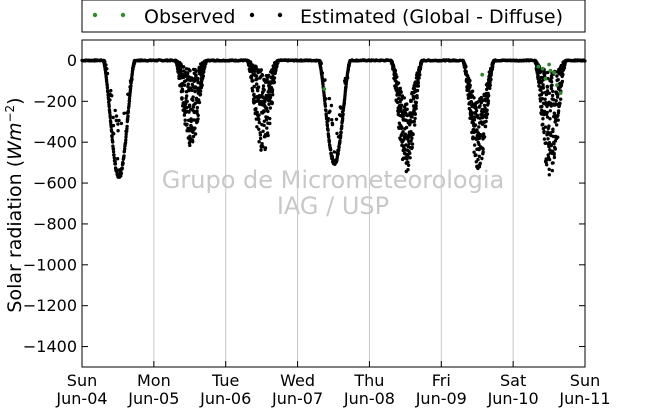 The height and width of the screenshot is (409, 650). Describe the element at coordinates (72, 60) in the screenshot. I see `y-tick-label-0: 0` at that location.